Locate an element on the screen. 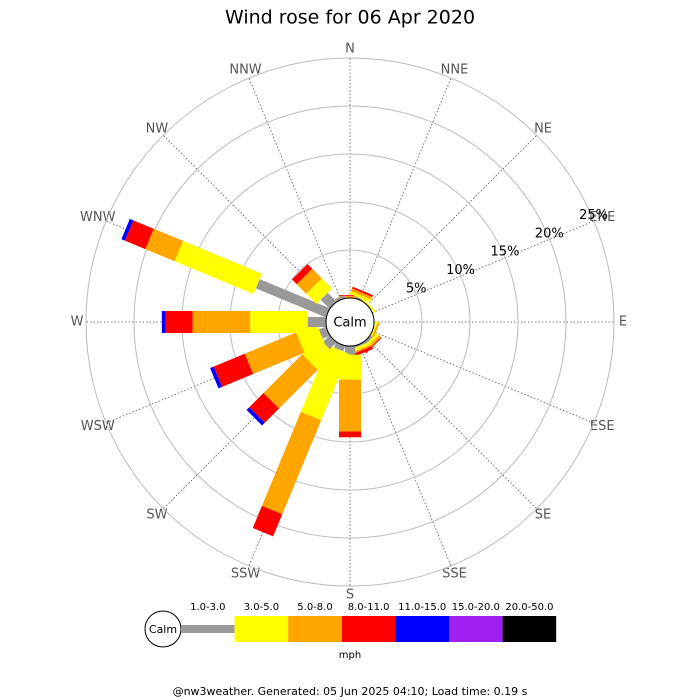 This screenshot has width=700, height=700. direction-label: SSE is located at coordinates (454, 574).